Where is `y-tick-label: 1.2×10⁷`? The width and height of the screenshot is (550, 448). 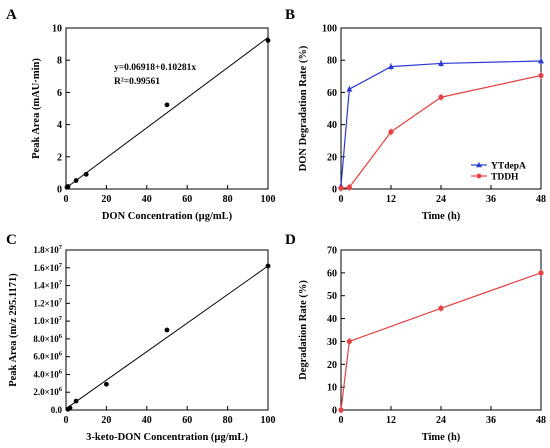 y-tick-label: 1.2×10⁷ is located at coordinates (47, 302).